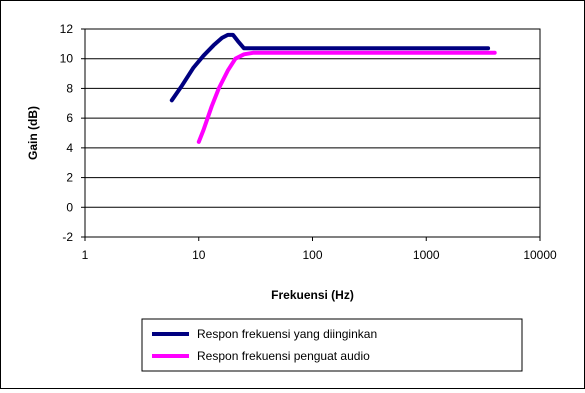  What do you see at coordinates (33, 133) in the screenshot?
I see `y-axis-title: Gain (dB)` at bounding box center [33, 133].